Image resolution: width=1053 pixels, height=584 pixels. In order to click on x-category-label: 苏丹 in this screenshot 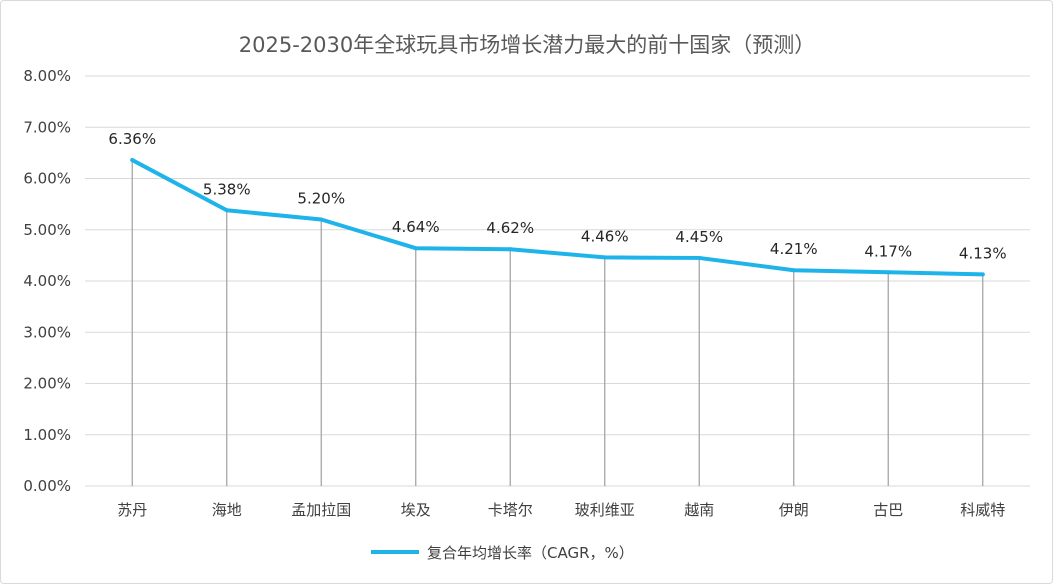, I will do `click(132, 510)`.